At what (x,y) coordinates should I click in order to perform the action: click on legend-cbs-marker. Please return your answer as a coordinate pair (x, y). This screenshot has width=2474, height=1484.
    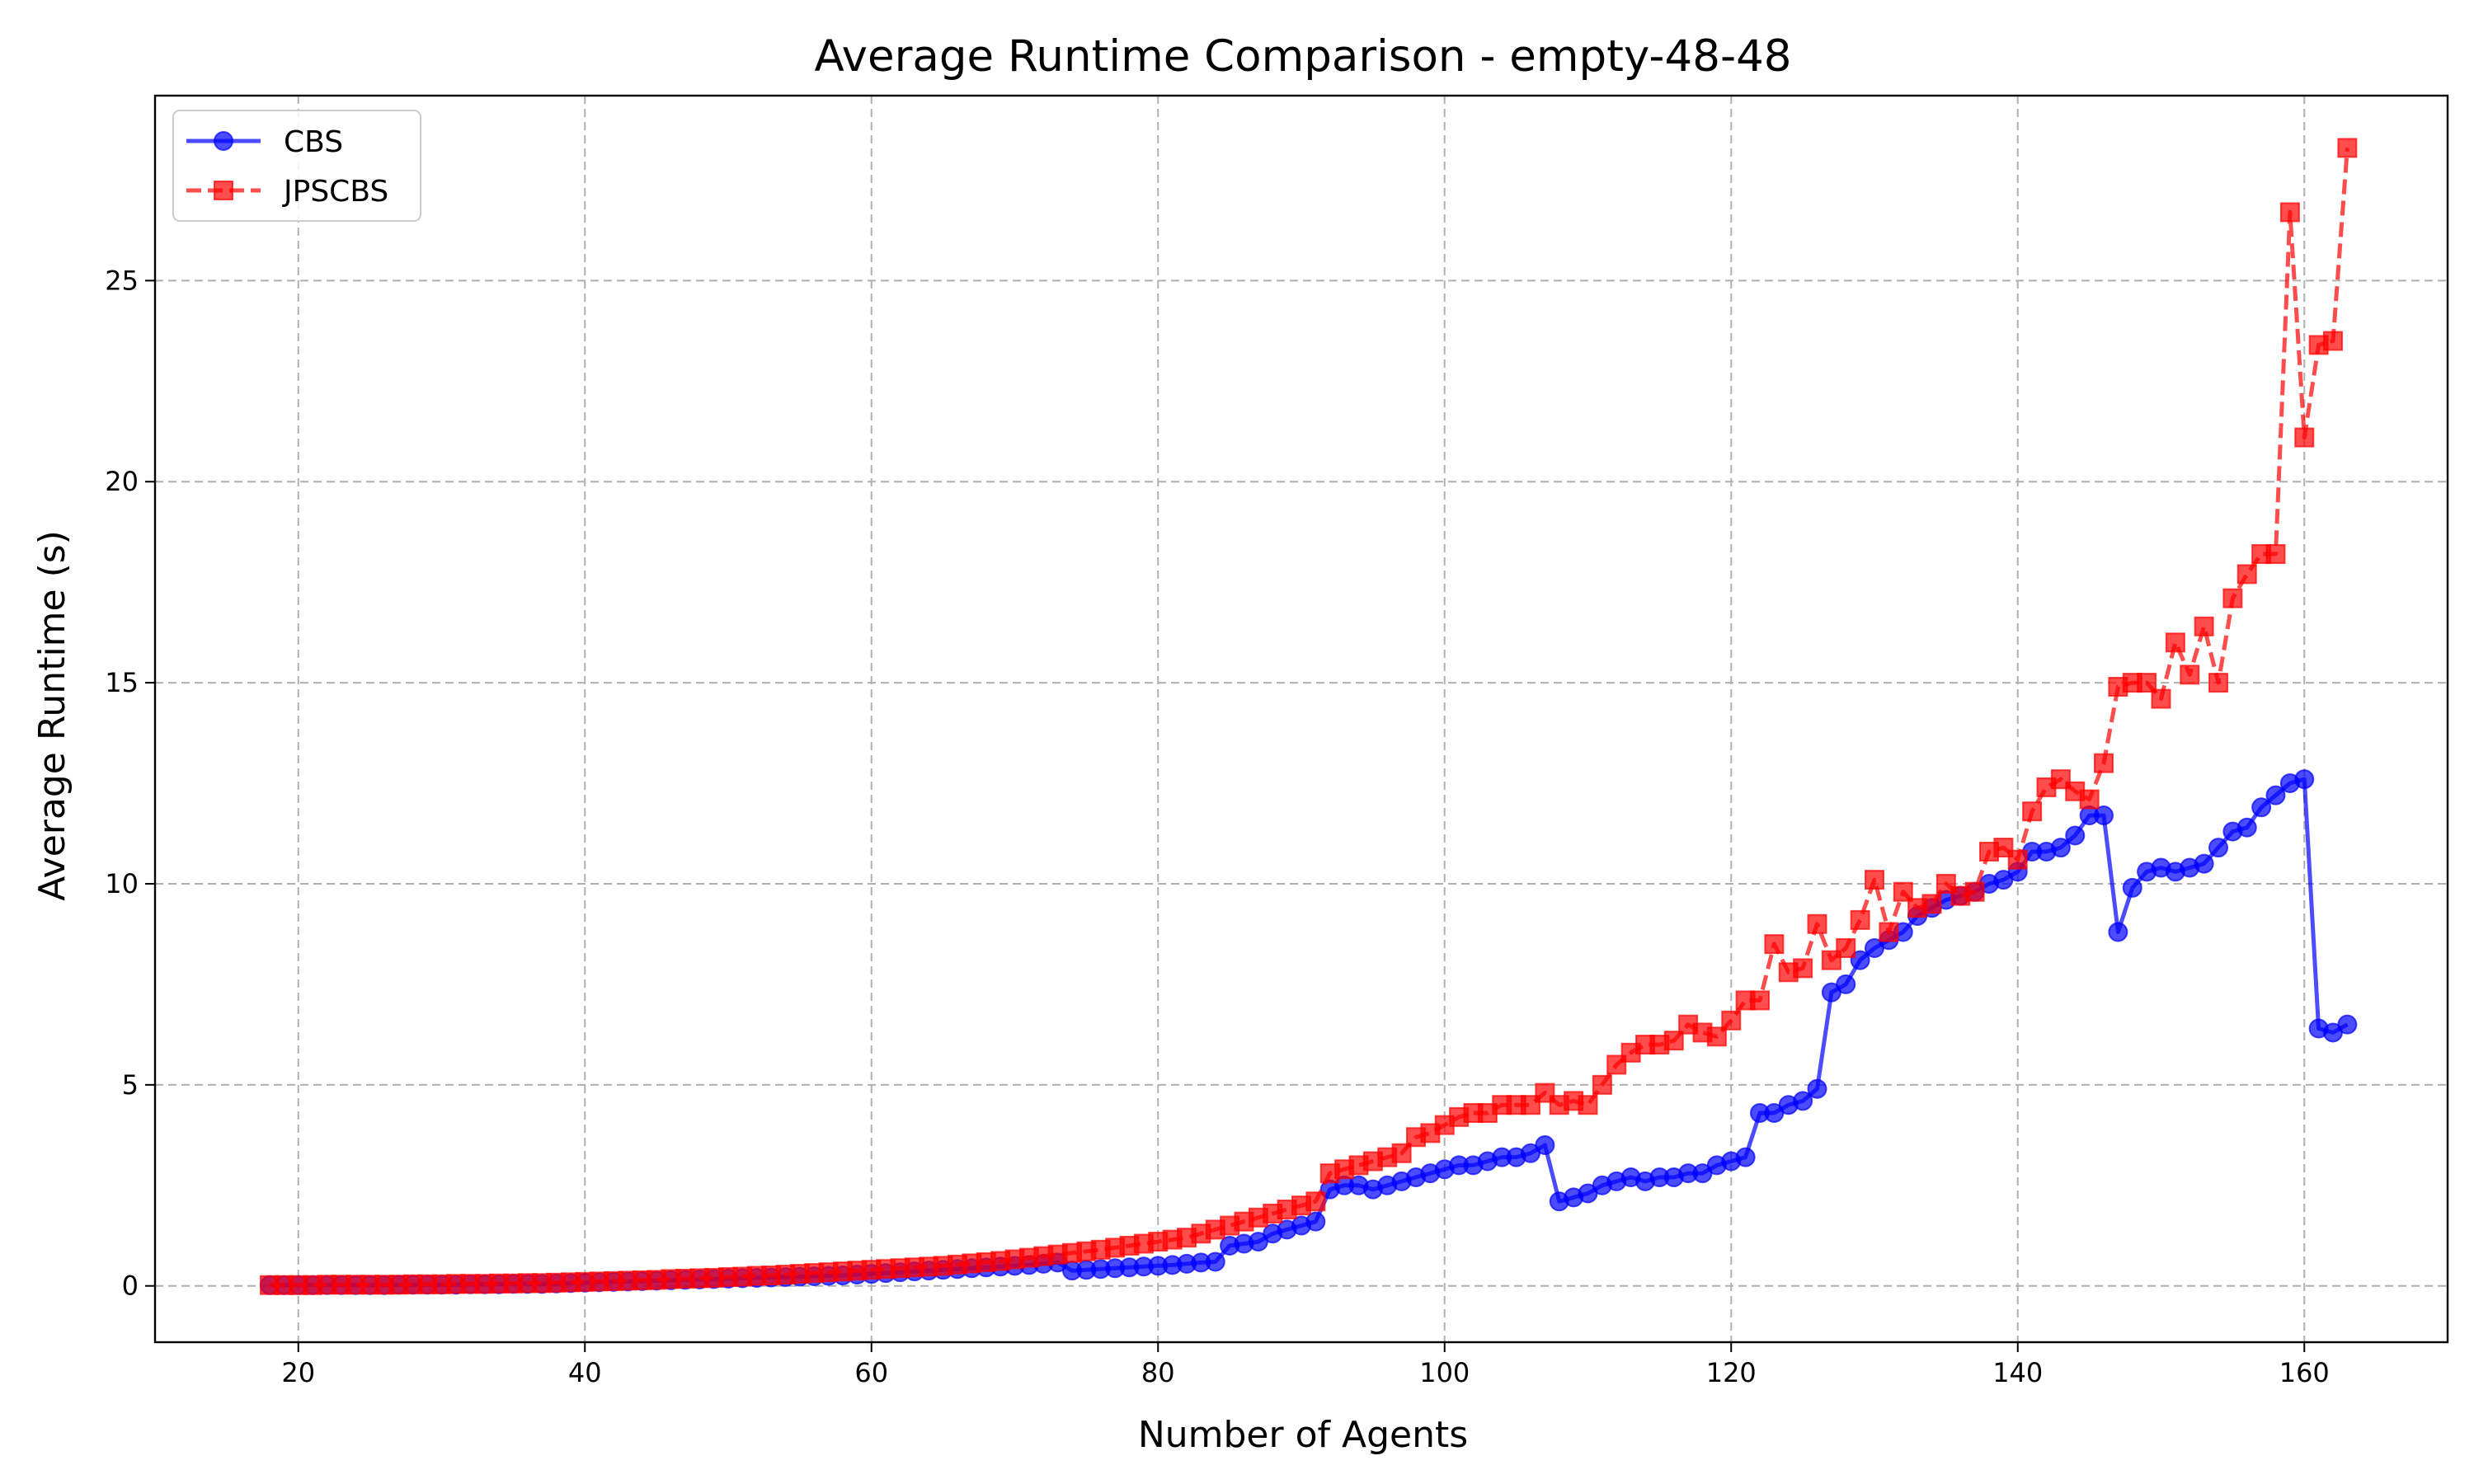
    Looking at the image, I should click on (223, 141).